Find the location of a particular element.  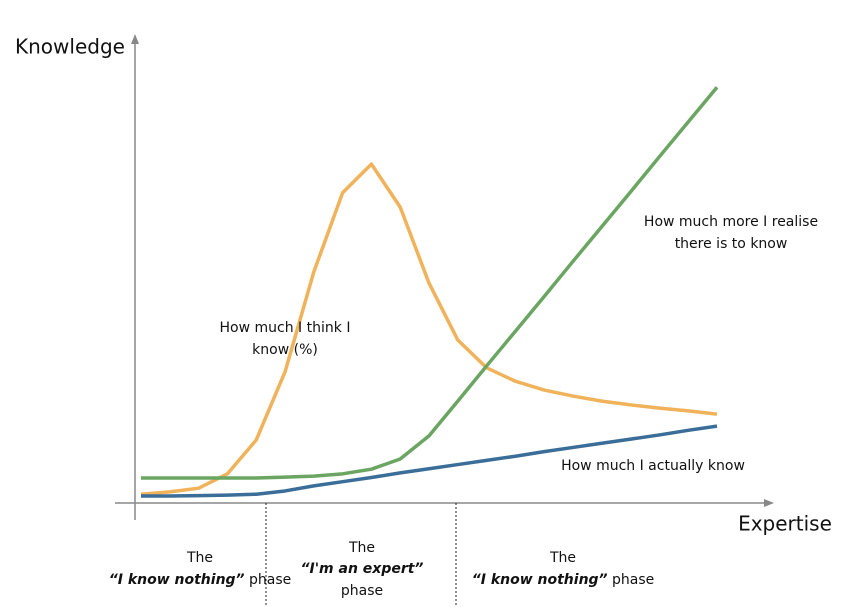

series-line is located at coordinates (429, 461).